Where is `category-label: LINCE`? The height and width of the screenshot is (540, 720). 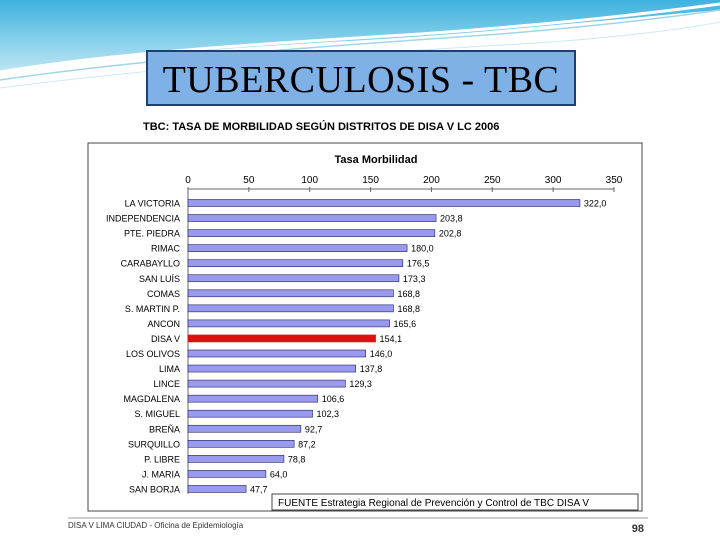 category-label: LINCE is located at coordinates (166, 384).